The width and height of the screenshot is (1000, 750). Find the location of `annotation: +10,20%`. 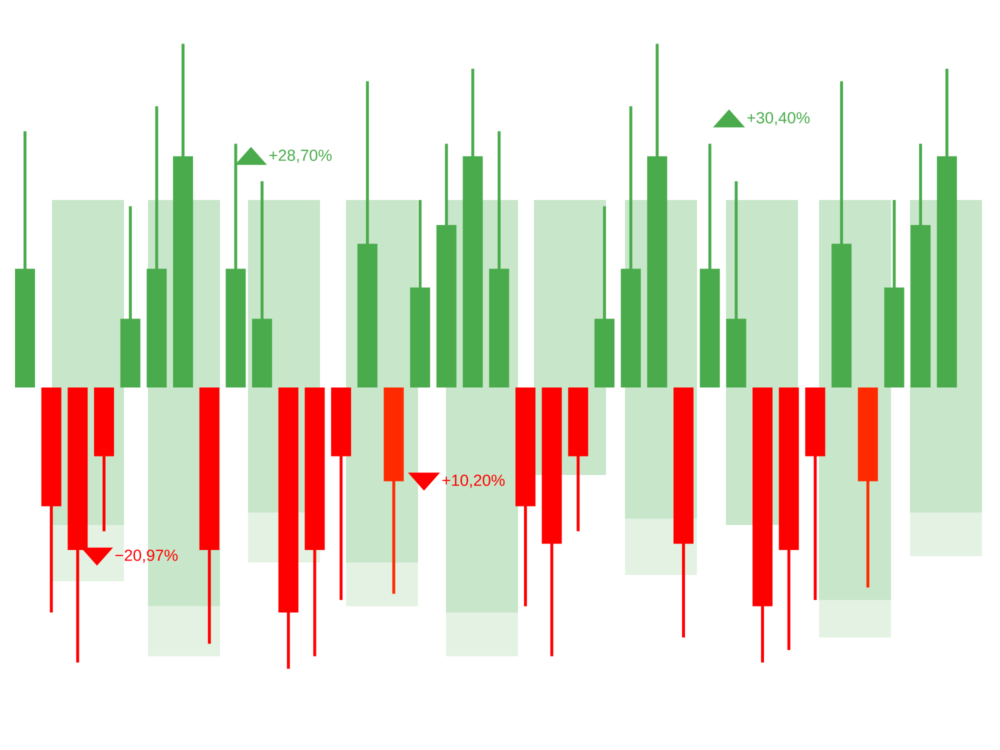

annotation: +10,20% is located at coordinates (473, 481).